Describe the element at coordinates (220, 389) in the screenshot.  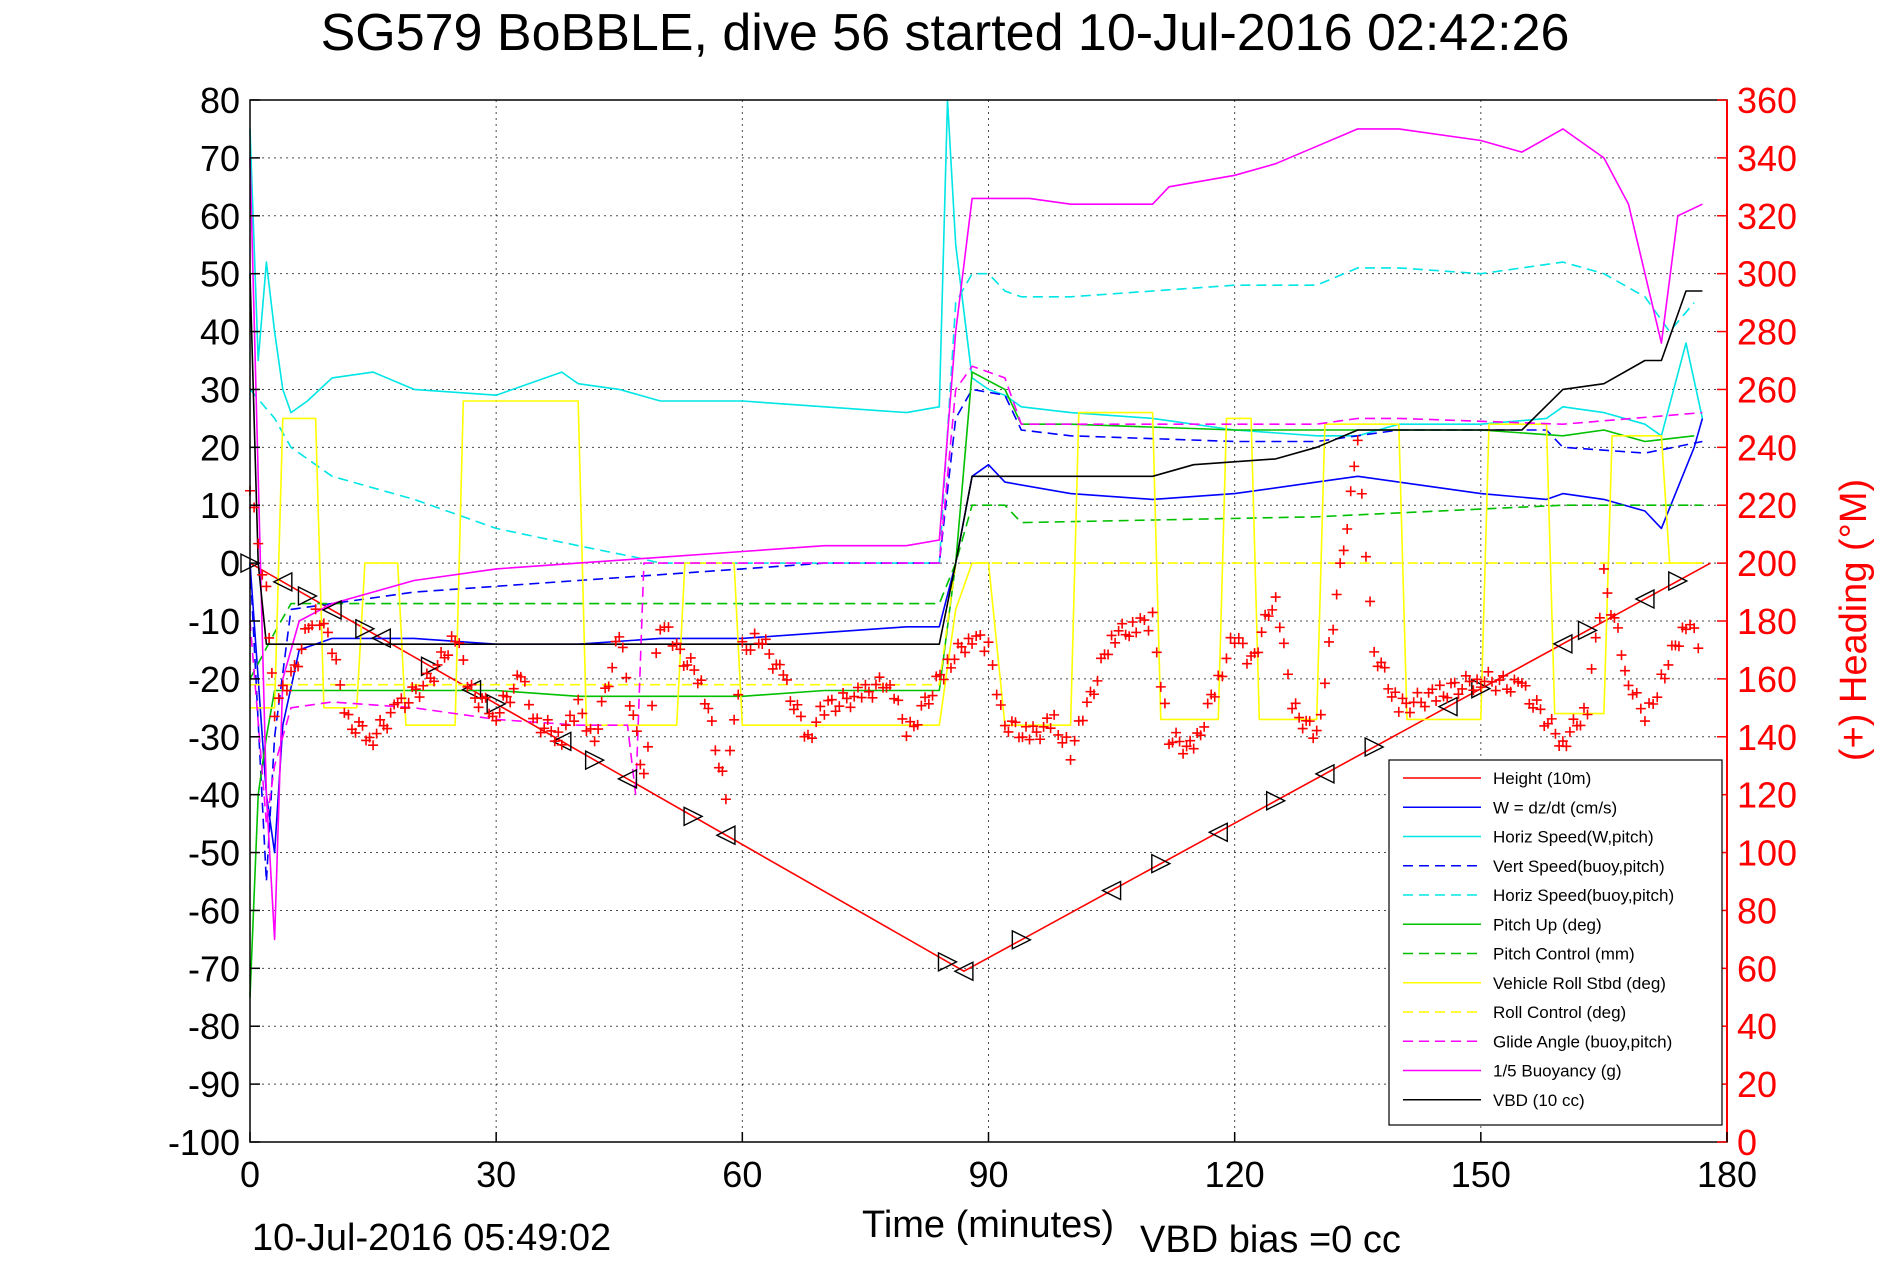
I see `left-tick-label: 30` at that location.